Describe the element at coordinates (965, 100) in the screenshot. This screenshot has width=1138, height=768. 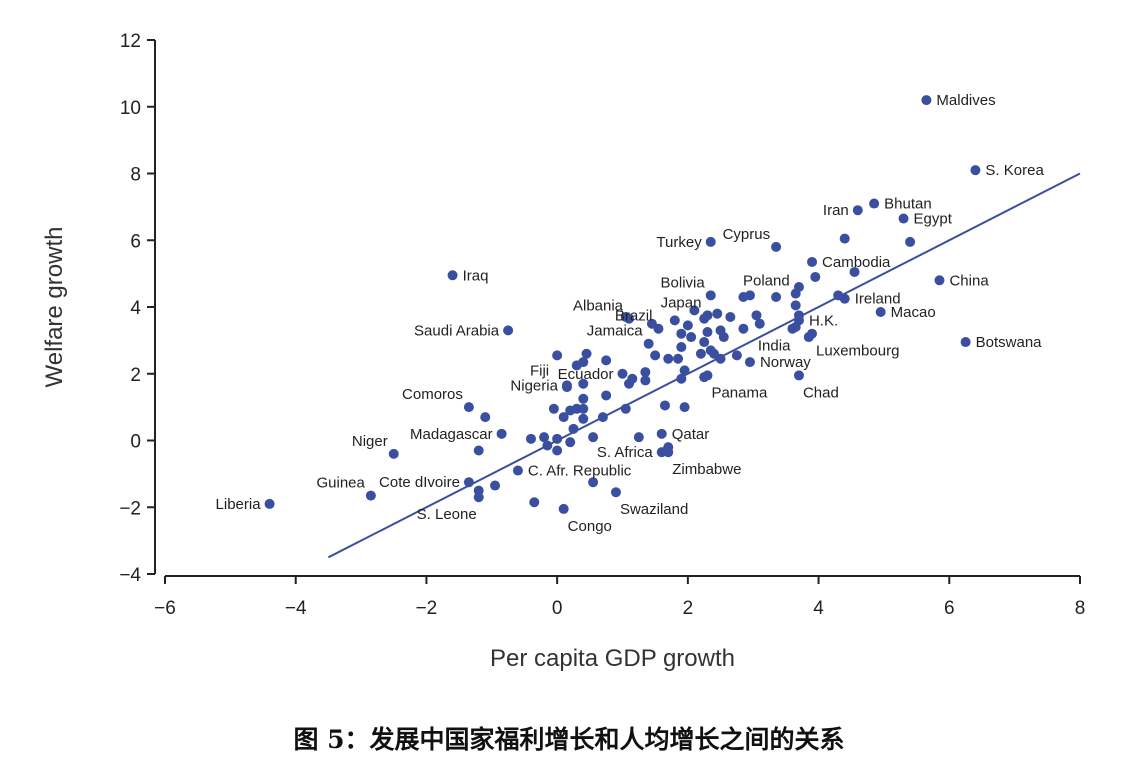
I see `point-label: Maldives` at that location.